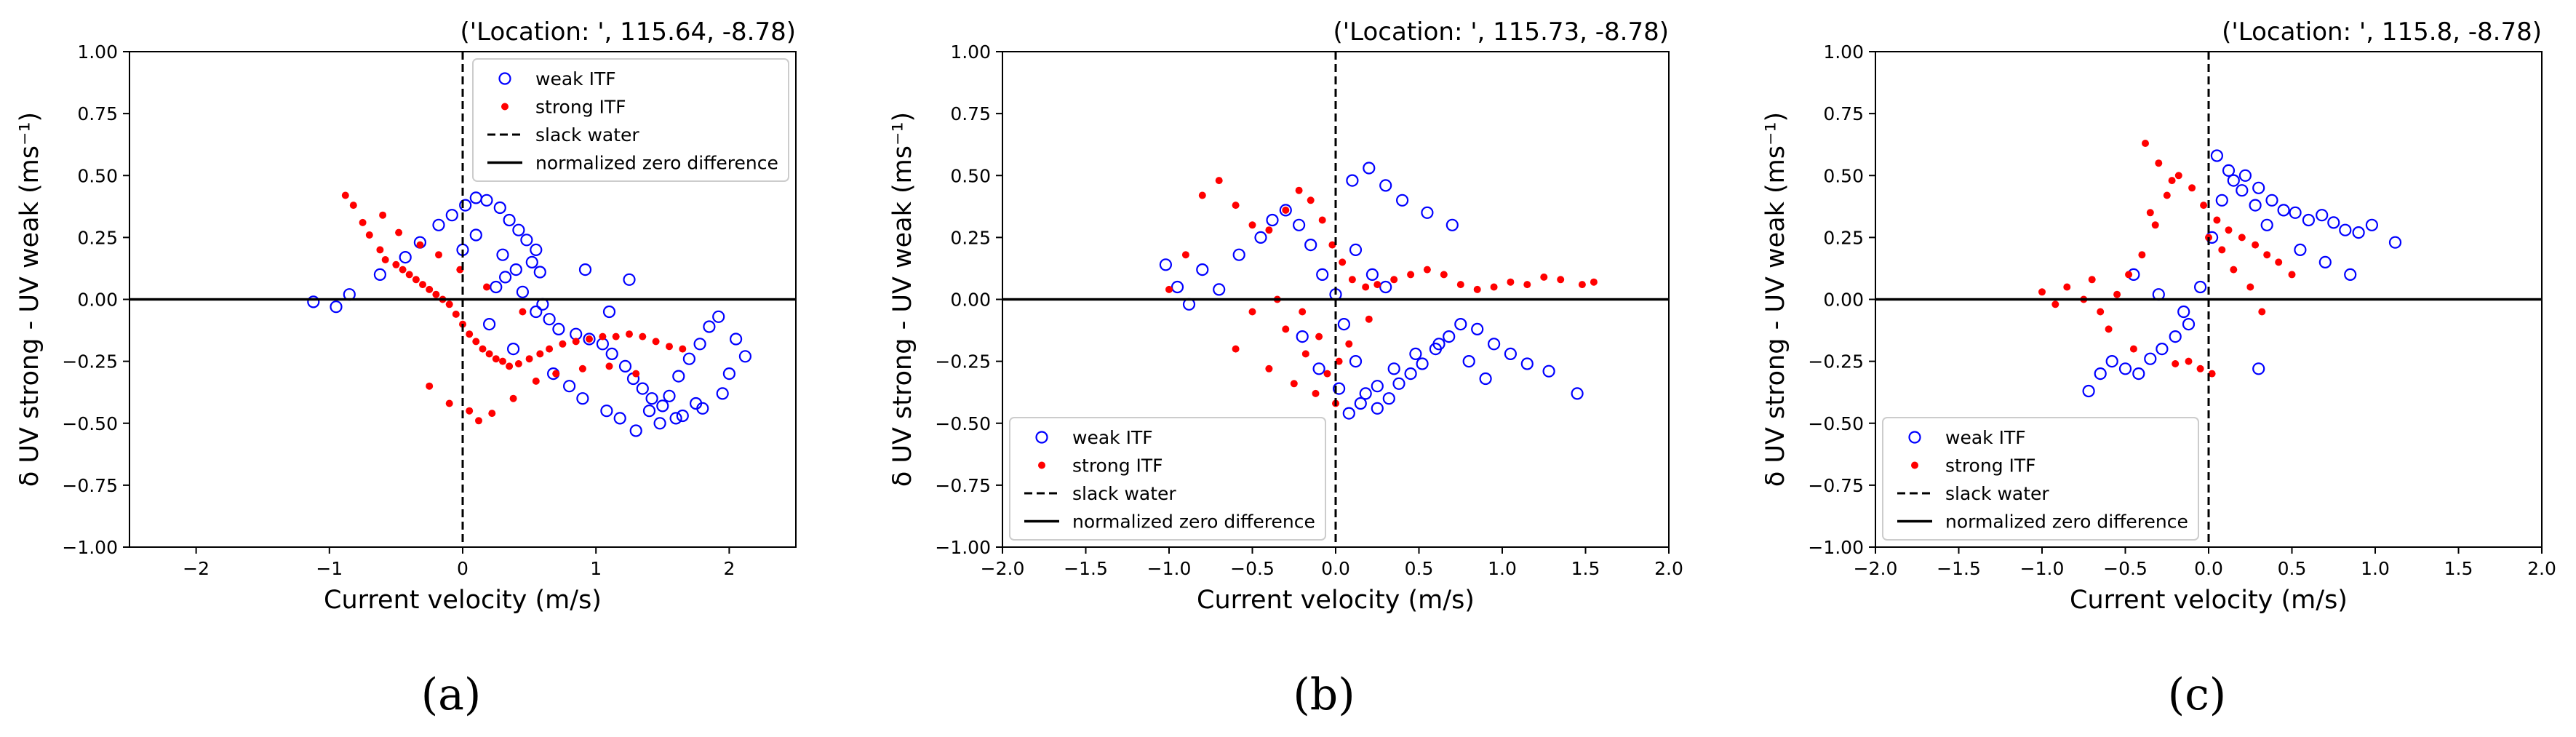 The width and height of the screenshot is (2576, 737). What do you see at coordinates (963, 486) in the screenshot?
I see `y-tick-label: −0.75` at bounding box center [963, 486].